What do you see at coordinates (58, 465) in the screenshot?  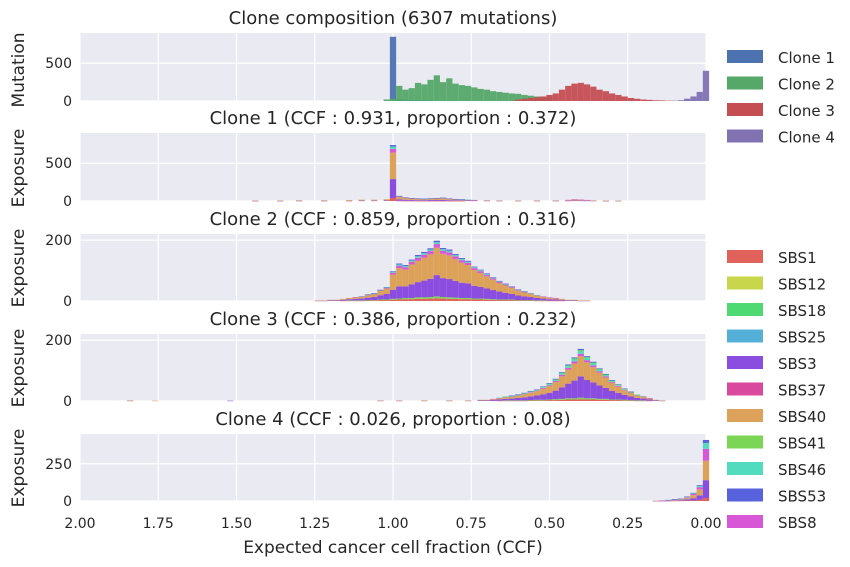 I see `y-tick-label: 250` at bounding box center [58, 465].